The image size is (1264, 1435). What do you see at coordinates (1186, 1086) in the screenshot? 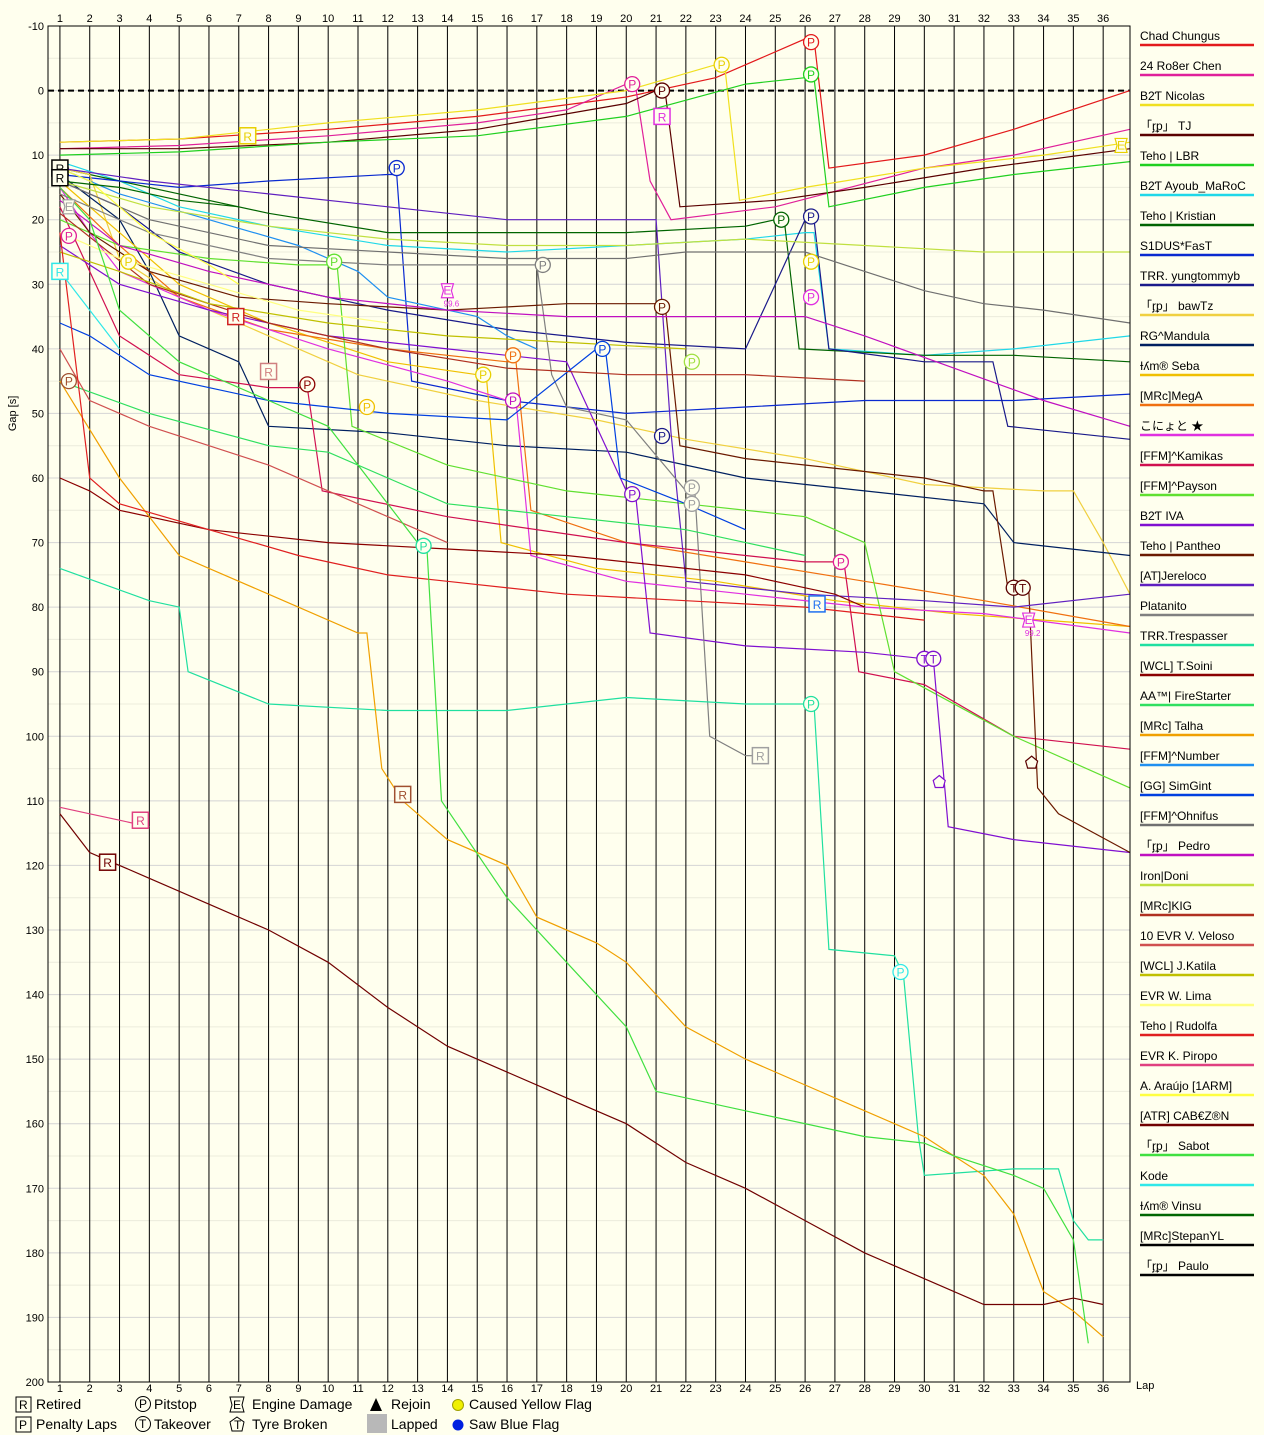
I see `legend-label: A. Araújo [1ARM]` at bounding box center [1186, 1086].